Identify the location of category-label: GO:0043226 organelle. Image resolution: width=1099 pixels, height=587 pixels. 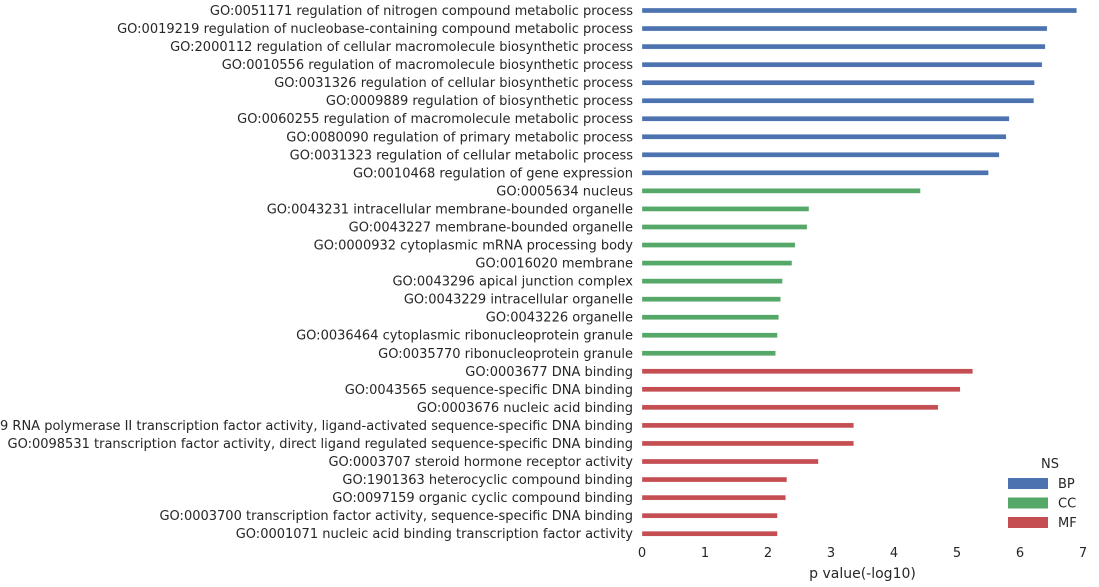
(559, 318).